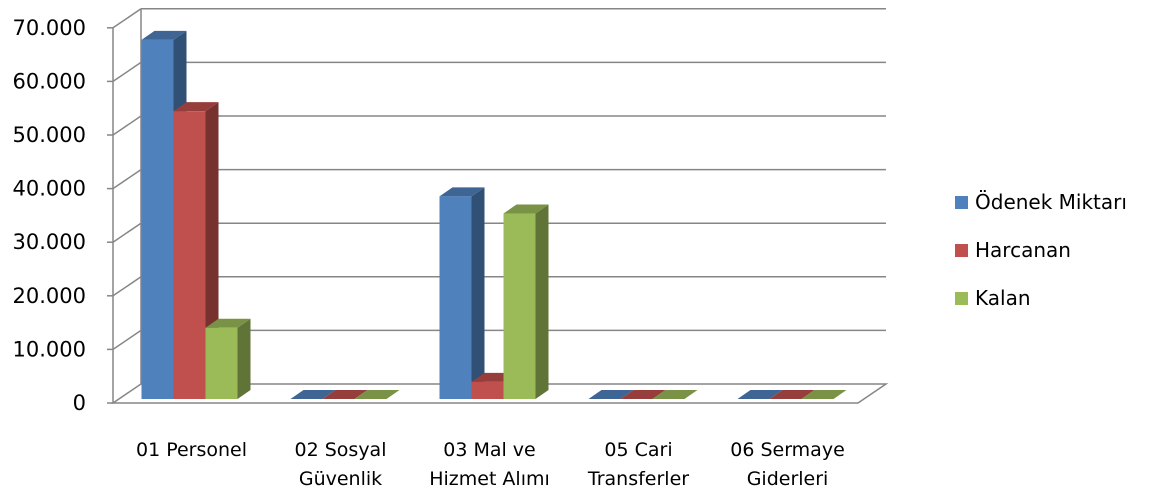  Describe the element at coordinates (638, 450) in the screenshot. I see `x-category-label: 05 Cari` at that location.